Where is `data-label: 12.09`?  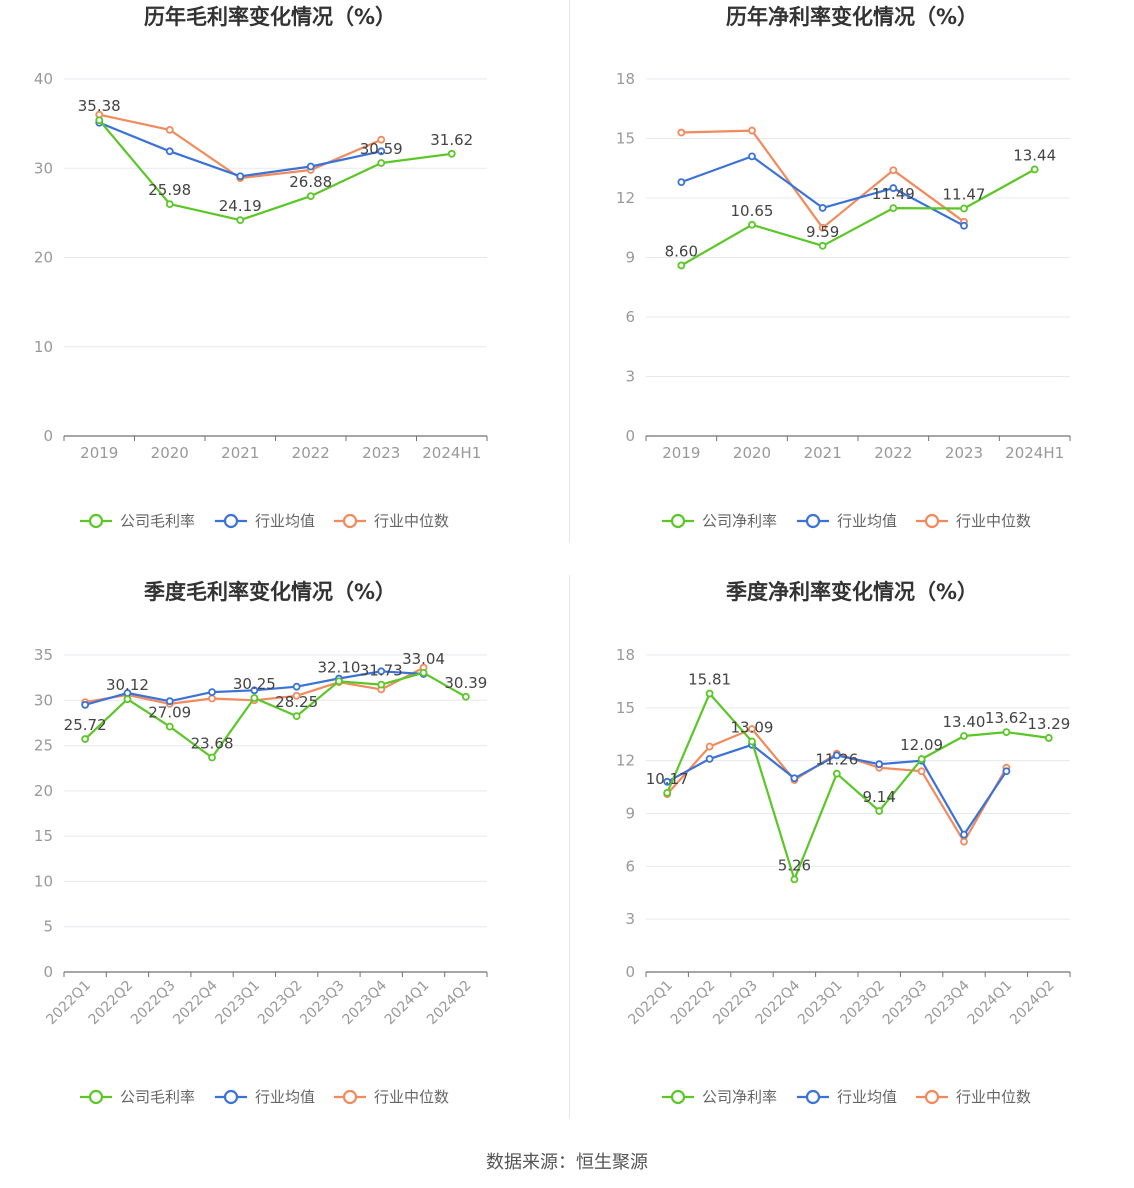 data-label: 12.09 is located at coordinates (921, 745).